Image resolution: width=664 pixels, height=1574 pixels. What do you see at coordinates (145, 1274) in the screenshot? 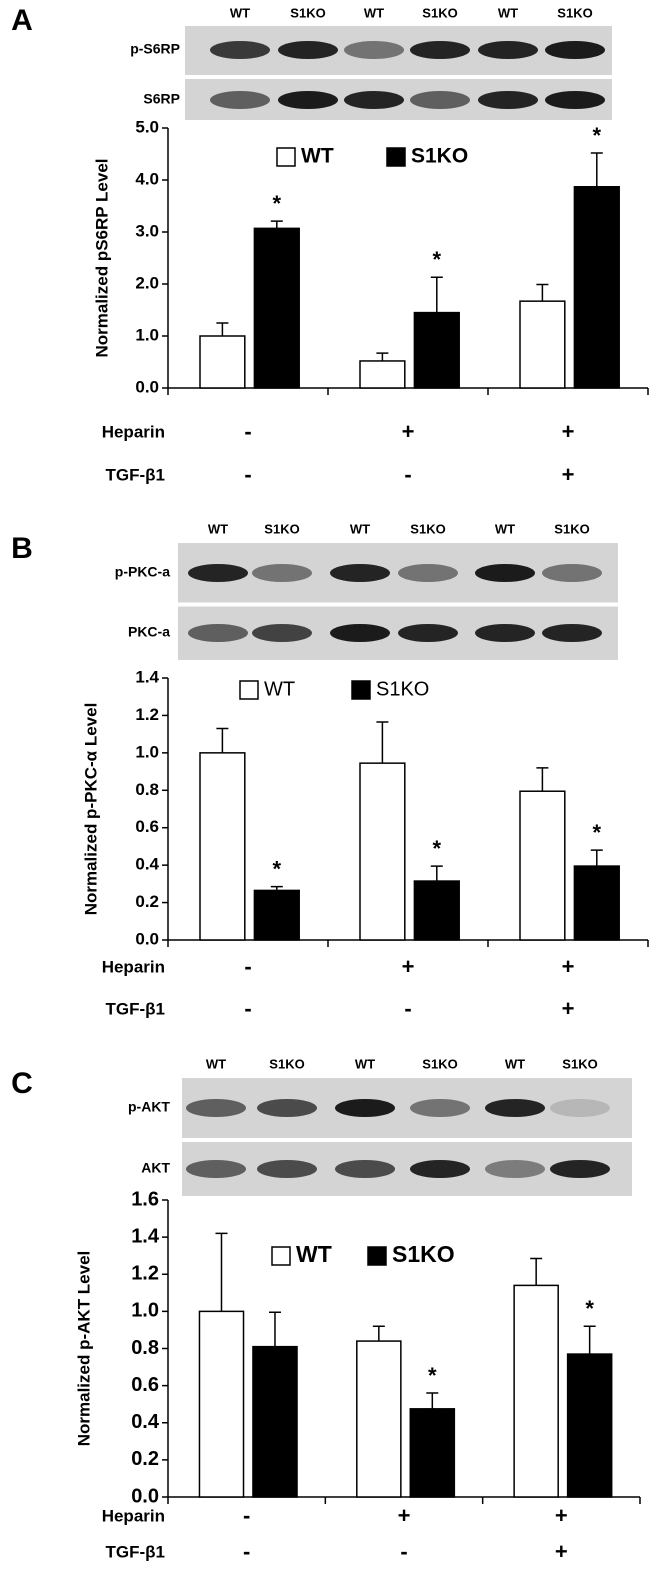
I see `y-tick-label: 1.2` at bounding box center [145, 1274].